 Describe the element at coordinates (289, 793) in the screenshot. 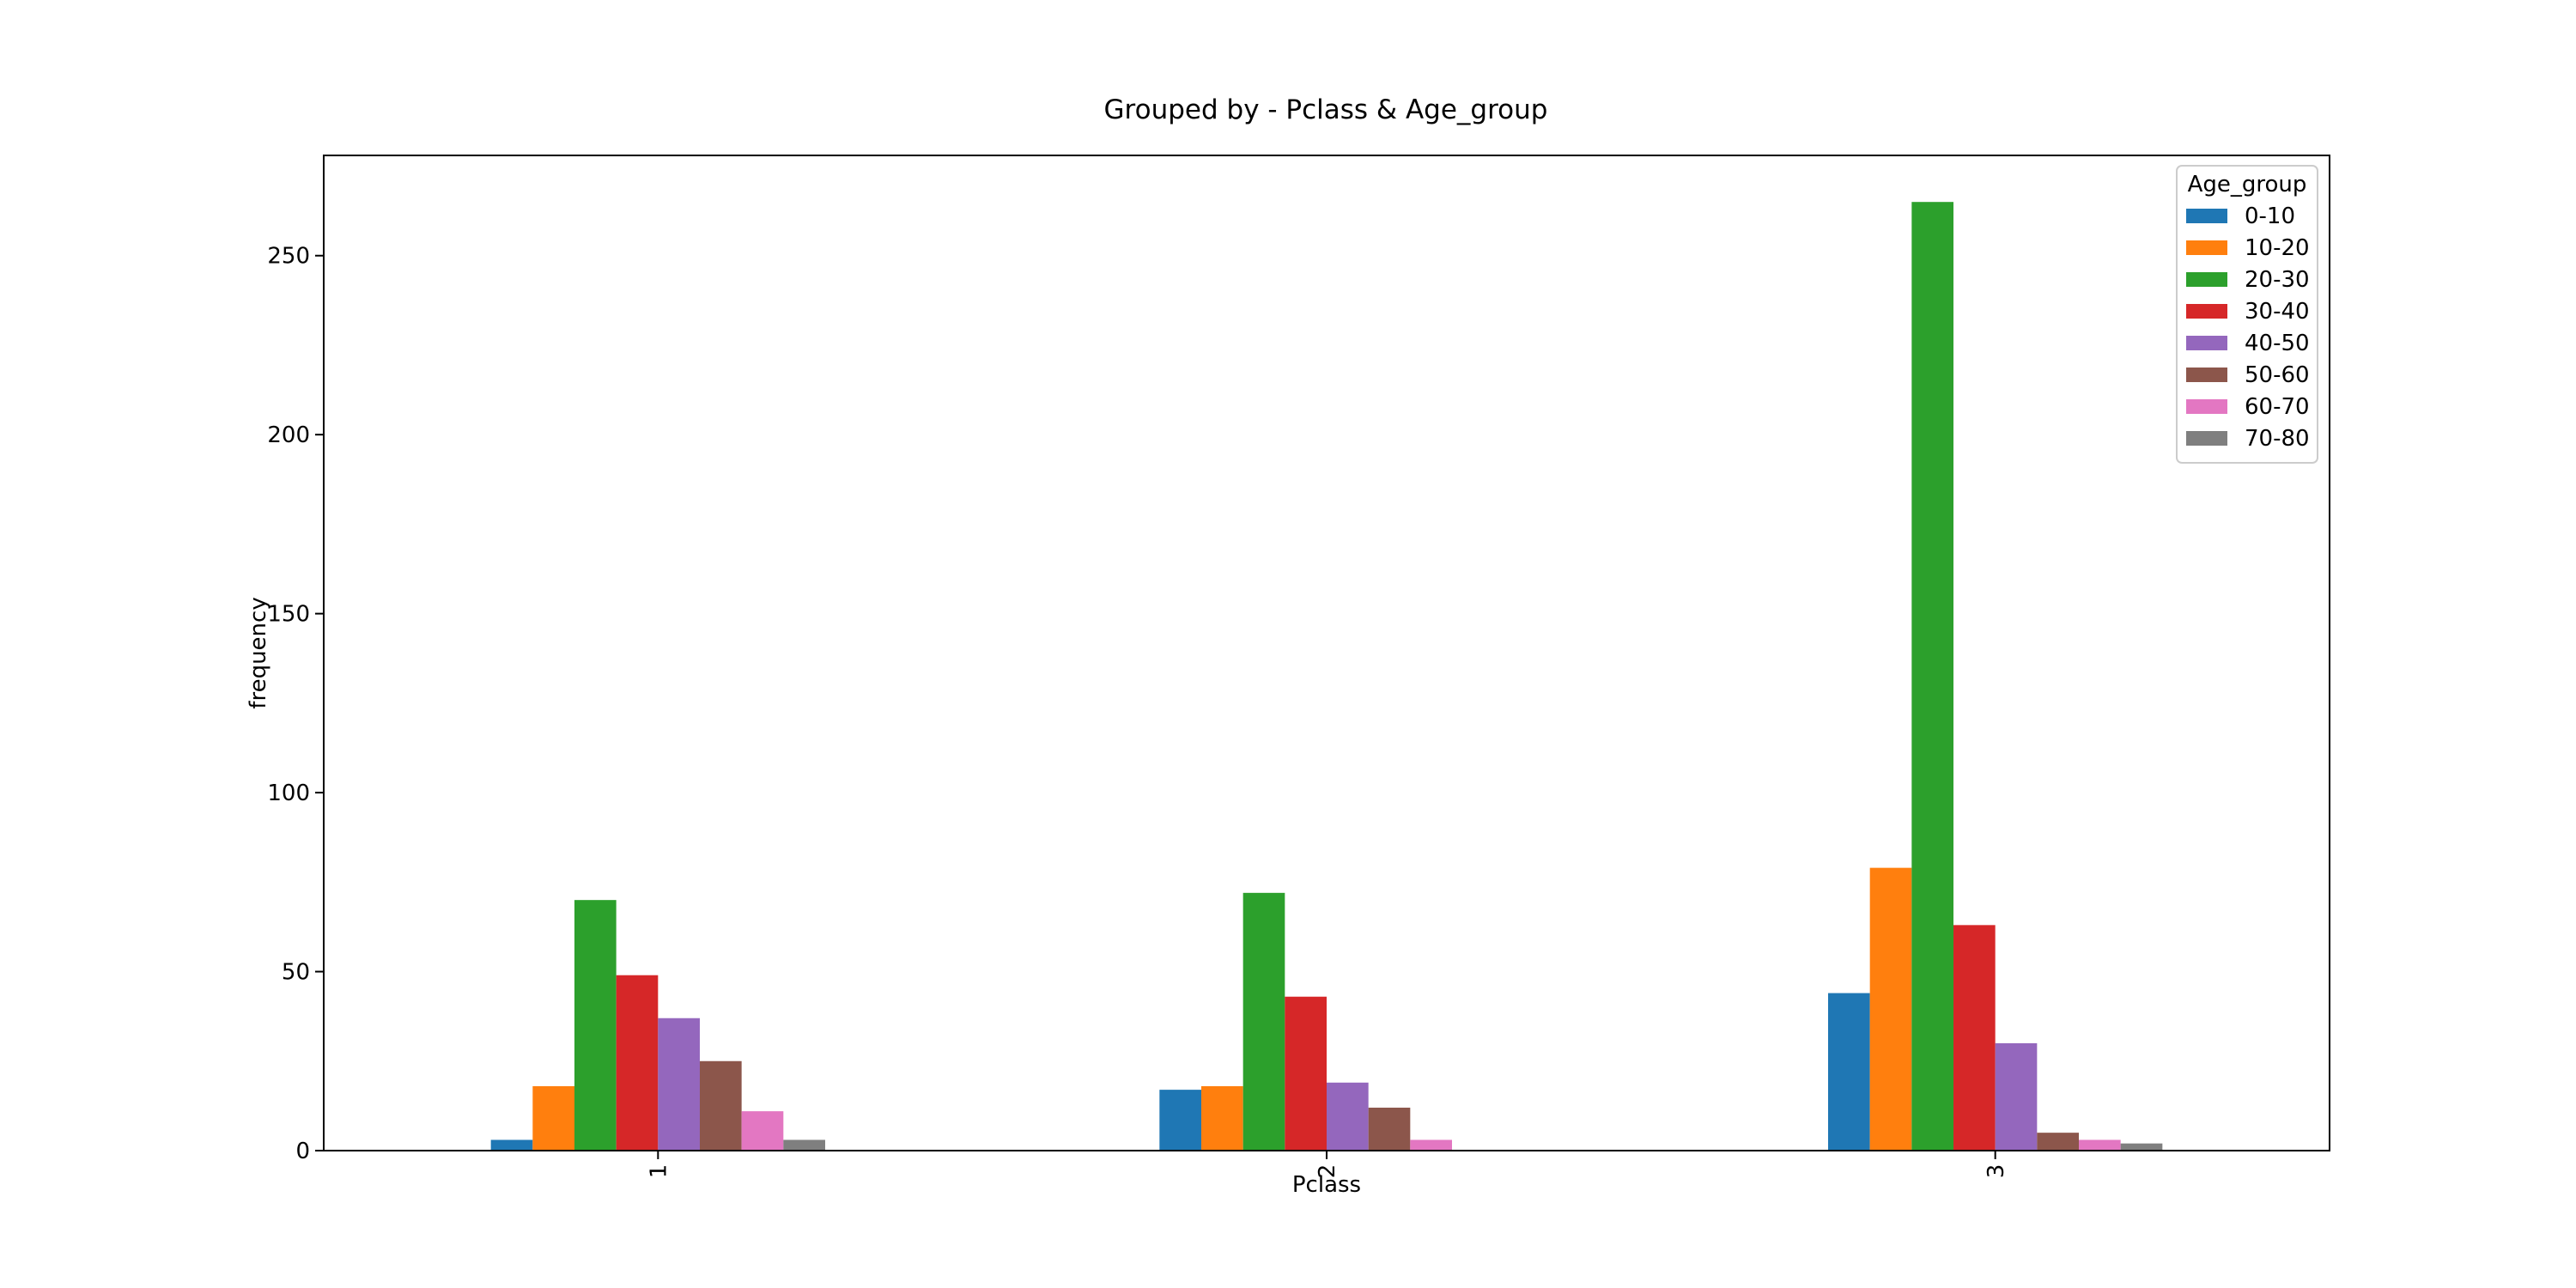

I see `y-tick-label: 100` at that location.